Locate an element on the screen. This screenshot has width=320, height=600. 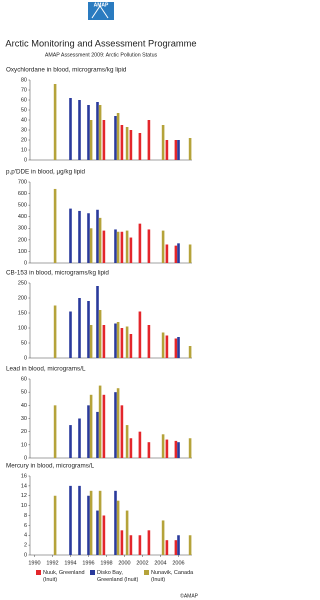
legend-item: Nunavik, Canada (Inuit) is located at coordinates (170, 576).